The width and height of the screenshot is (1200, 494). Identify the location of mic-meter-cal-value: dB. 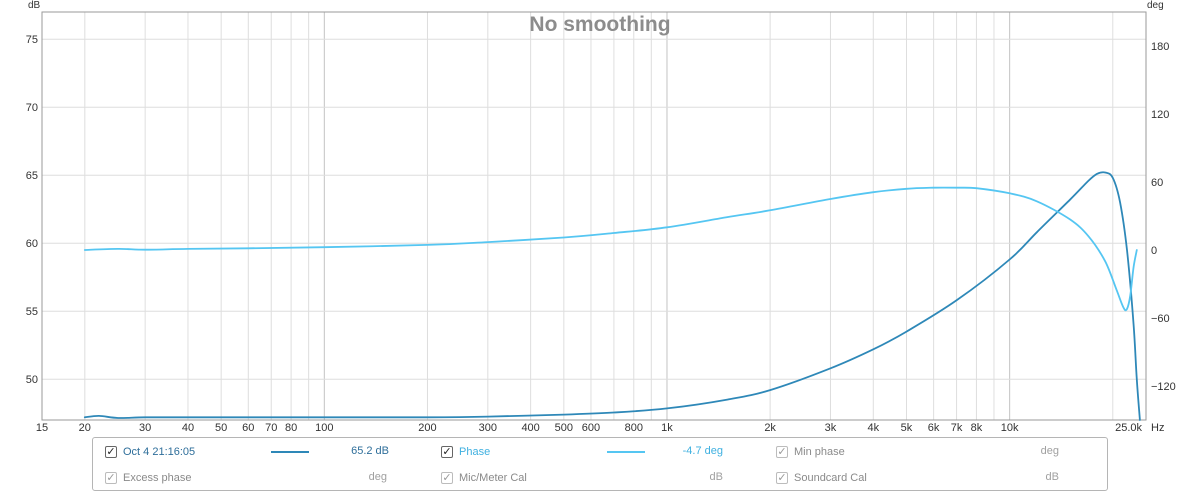
(716, 477).